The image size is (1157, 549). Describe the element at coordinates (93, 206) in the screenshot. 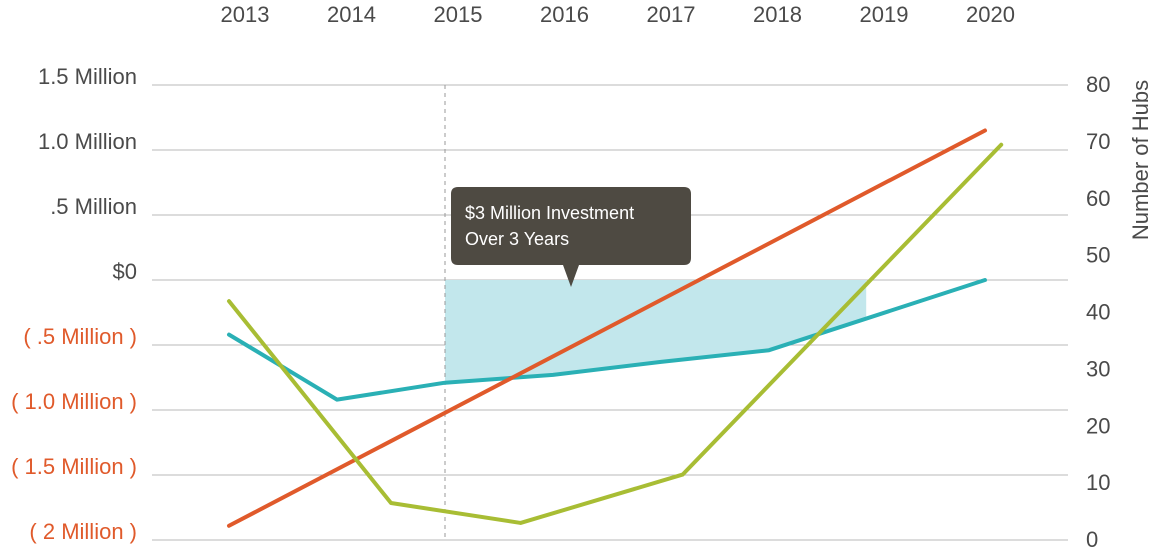

I see `left-tick-label: .5 Million` at that location.